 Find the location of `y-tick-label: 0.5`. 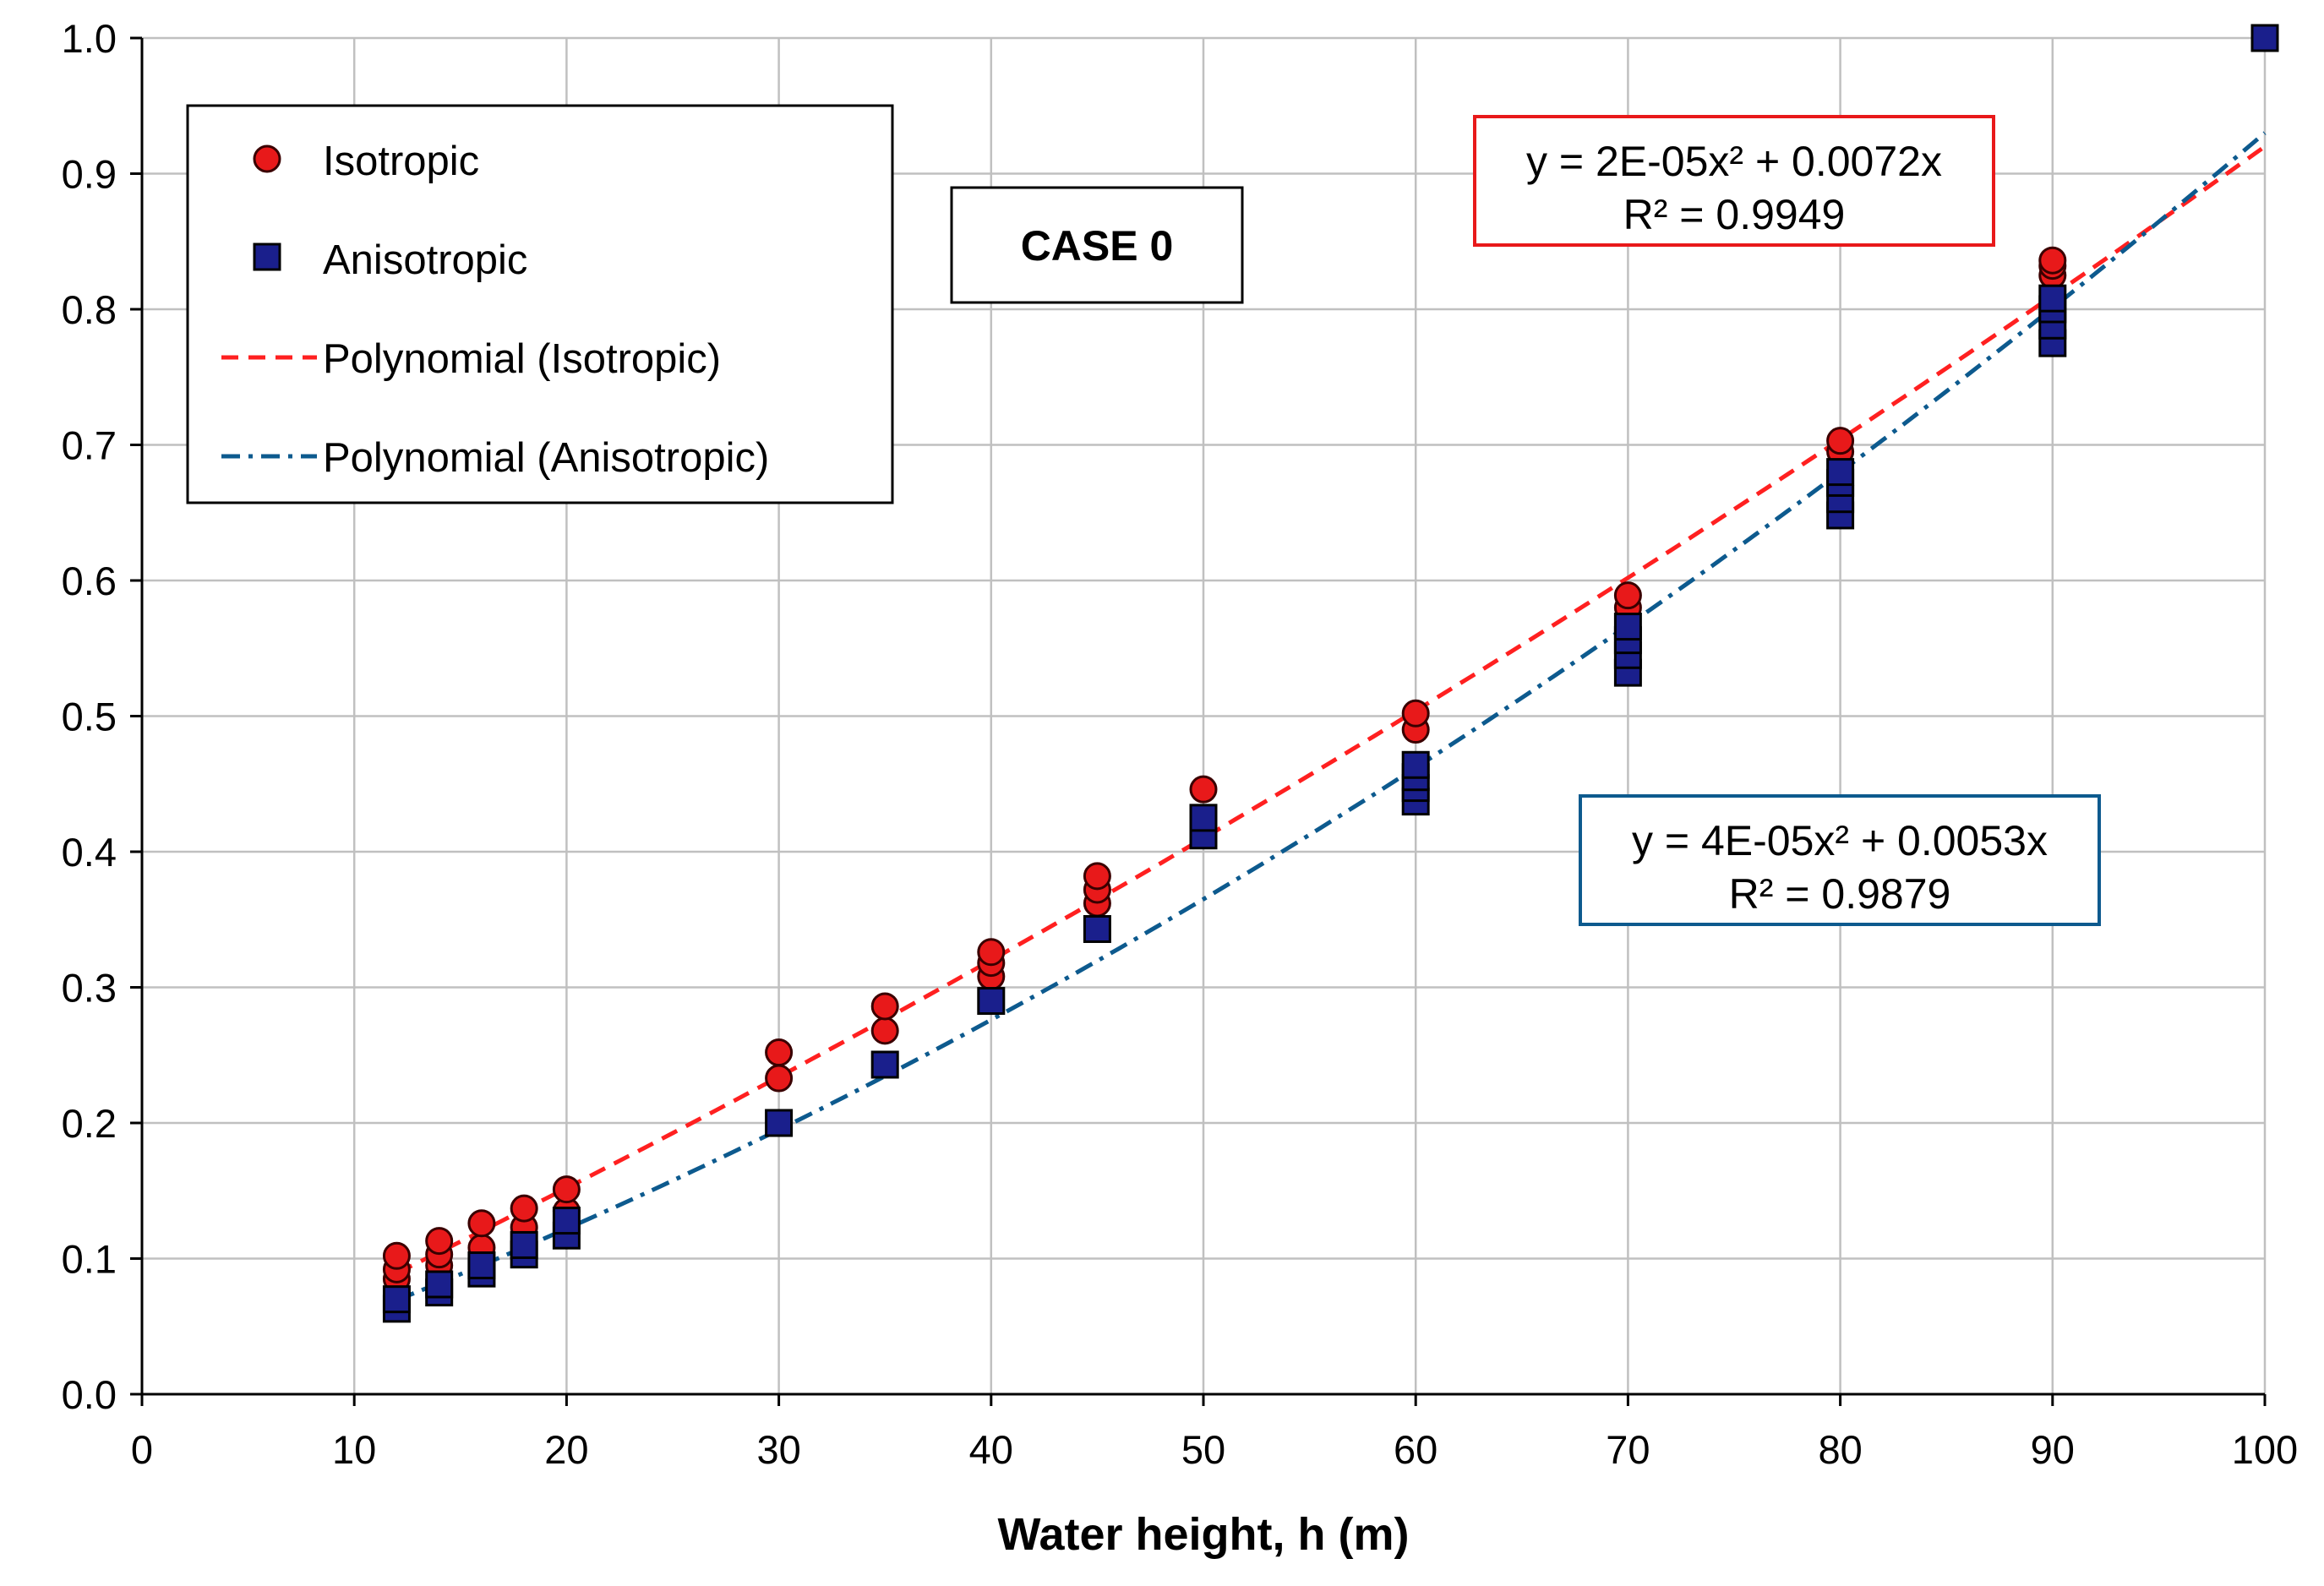

y-tick-label: 0.5 is located at coordinates (89, 717).